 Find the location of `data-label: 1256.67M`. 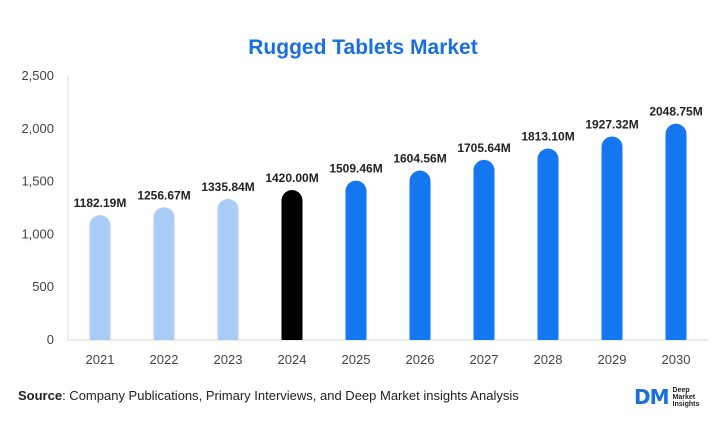

data-label: 1256.67M is located at coordinates (163, 195).